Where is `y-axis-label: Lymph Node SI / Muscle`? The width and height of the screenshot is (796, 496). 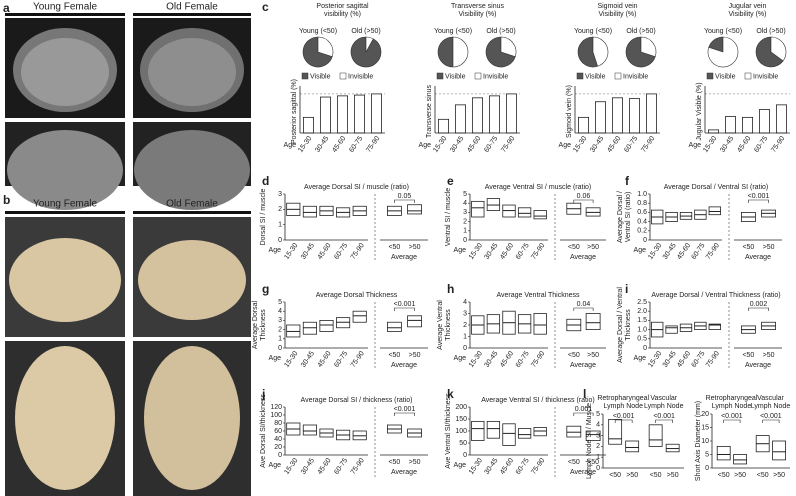 y-axis-label: Lymph Node SI / Muscle is located at coordinates (589, 441).